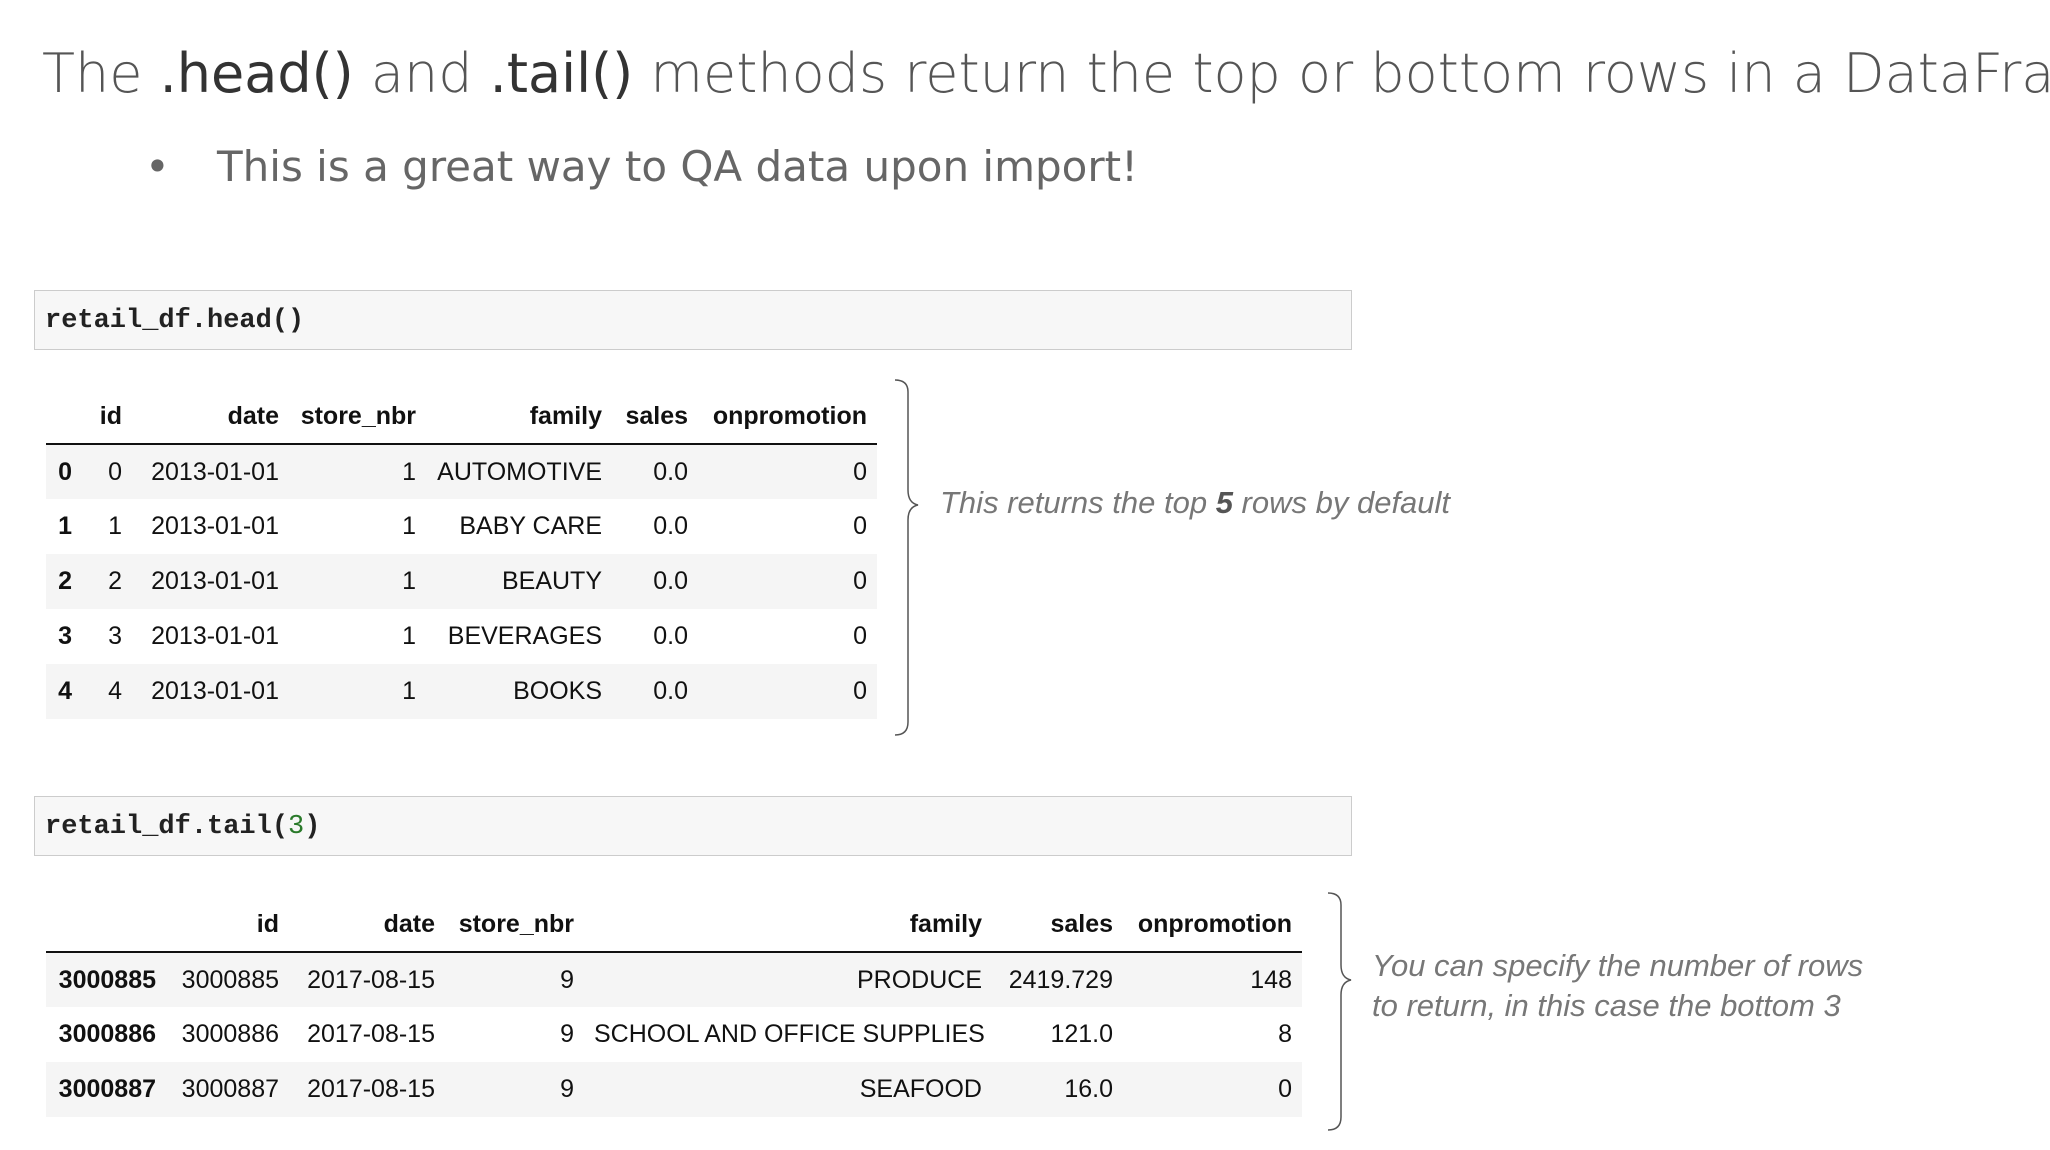  Describe the element at coordinates (421, 73) in the screenshot. I see `title-text: and` at that location.